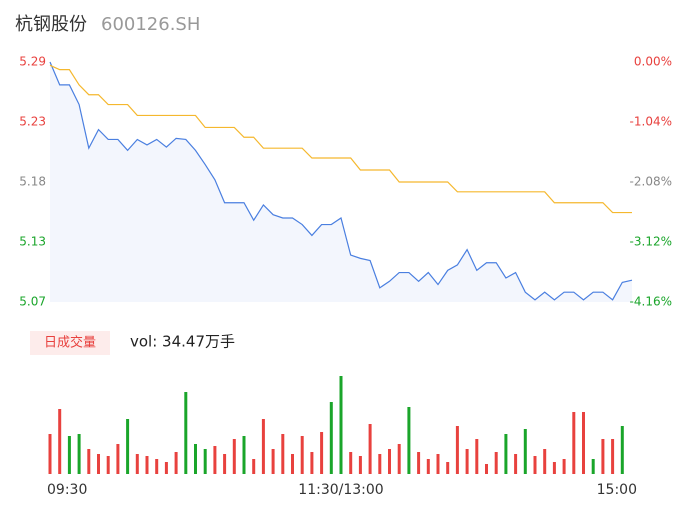  I want to click on x-tick-label: 15:00, so click(617, 490).